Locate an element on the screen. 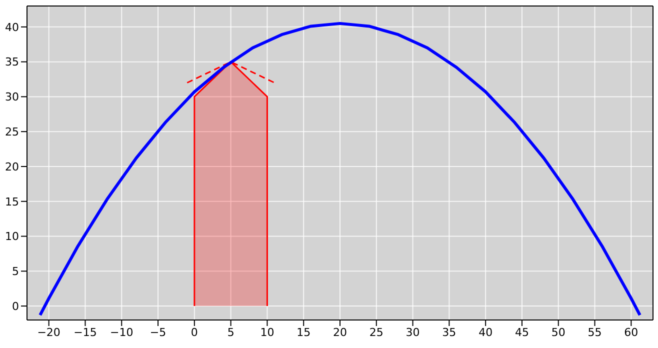 The height and width of the screenshot is (348, 658). x-tick-label: 35 is located at coordinates (449, 332).